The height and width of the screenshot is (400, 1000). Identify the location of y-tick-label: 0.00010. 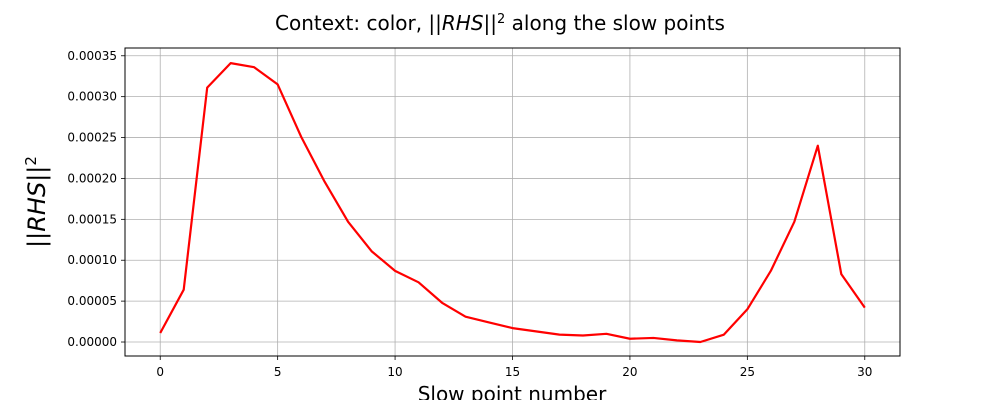
(92, 260).